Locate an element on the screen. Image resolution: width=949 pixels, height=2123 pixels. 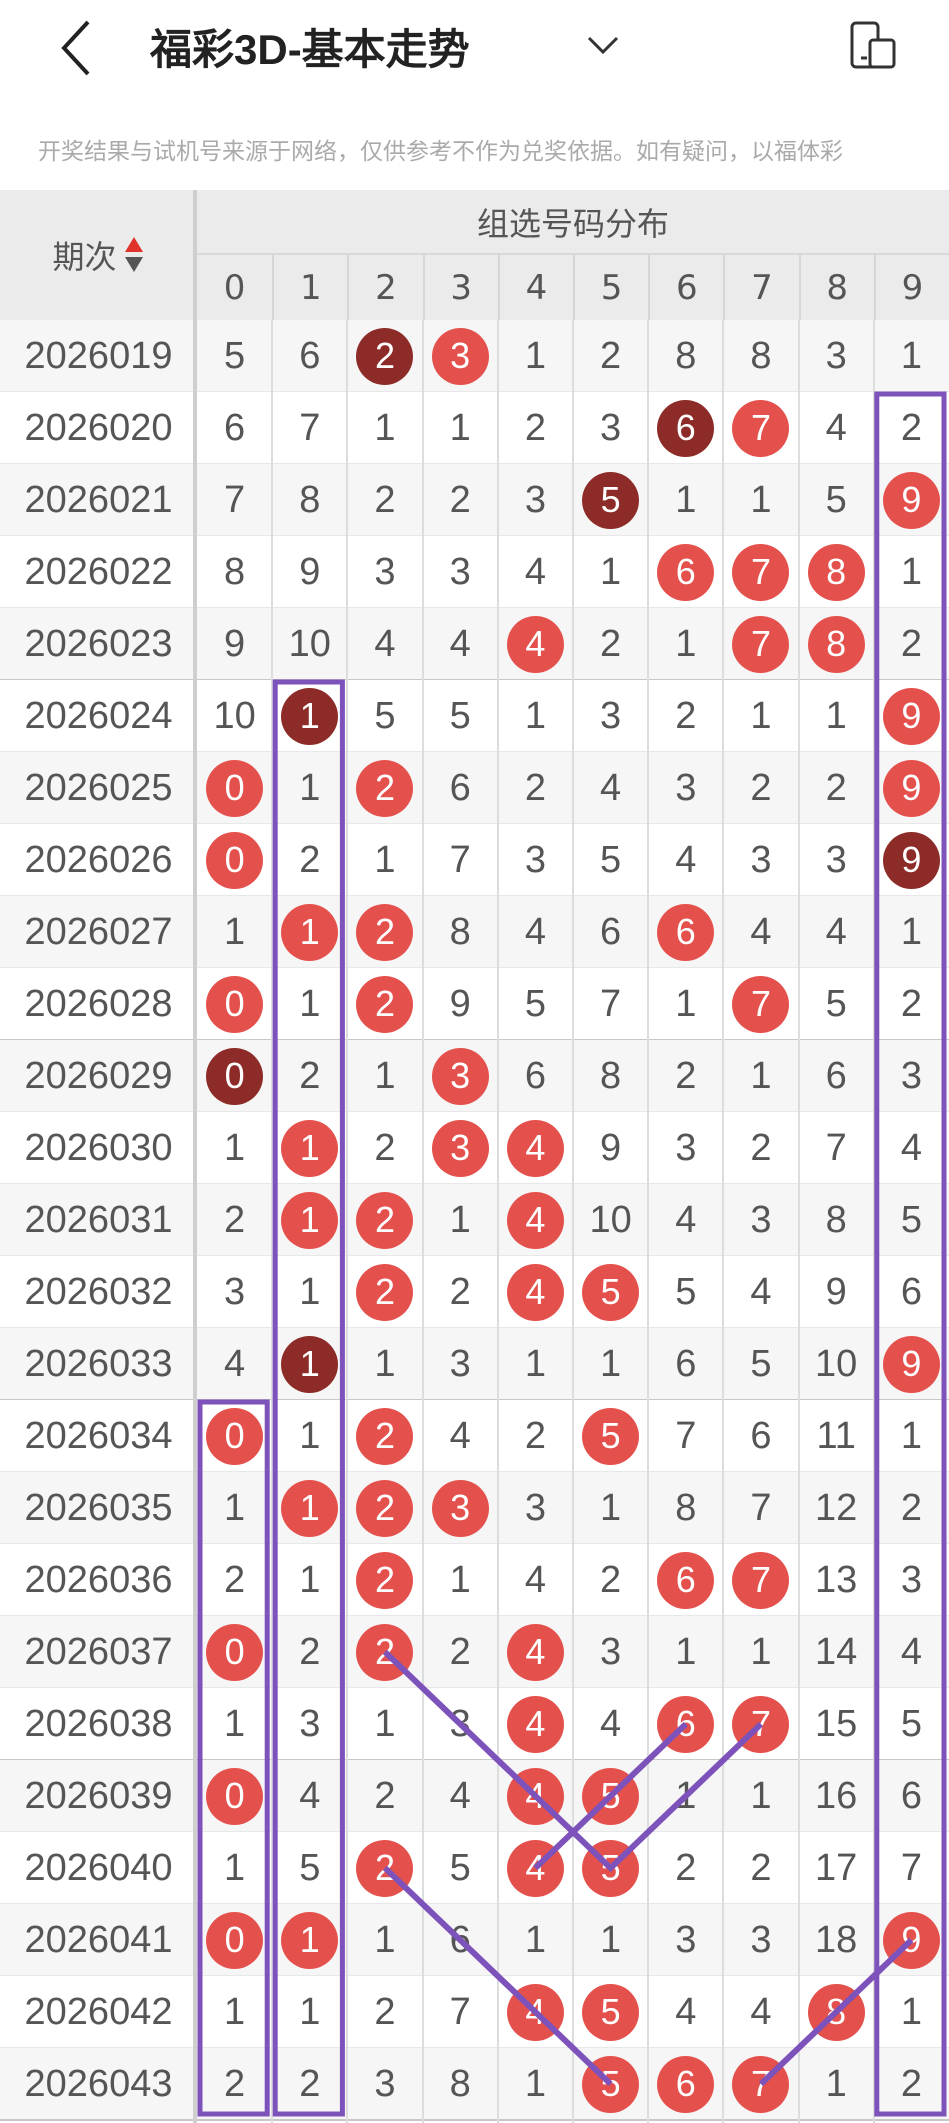
chevron-left-icon is located at coordinates (77, 48).